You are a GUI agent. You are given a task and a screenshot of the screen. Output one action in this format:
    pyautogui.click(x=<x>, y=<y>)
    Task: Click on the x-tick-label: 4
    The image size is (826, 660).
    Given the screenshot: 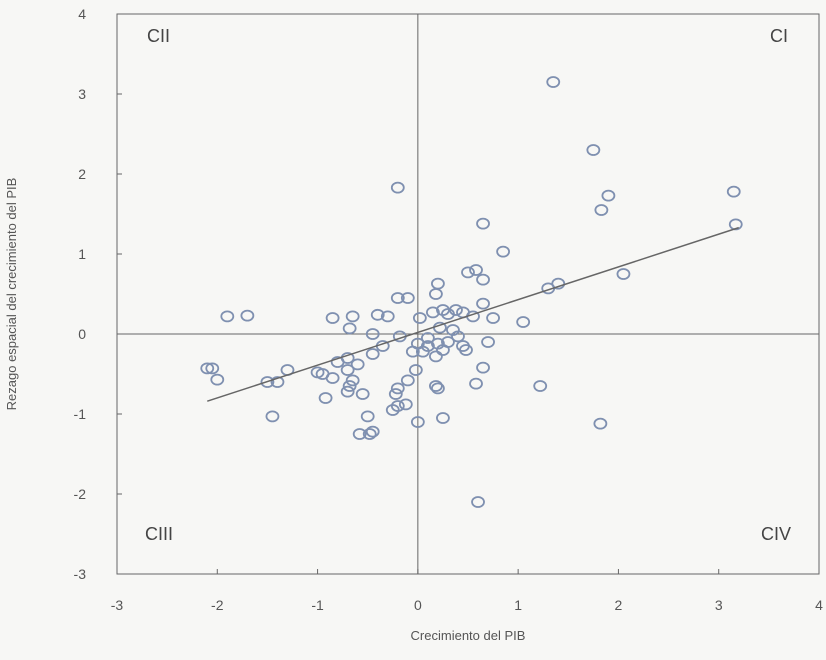 What is the action you would take?
    pyautogui.click(x=819, y=605)
    